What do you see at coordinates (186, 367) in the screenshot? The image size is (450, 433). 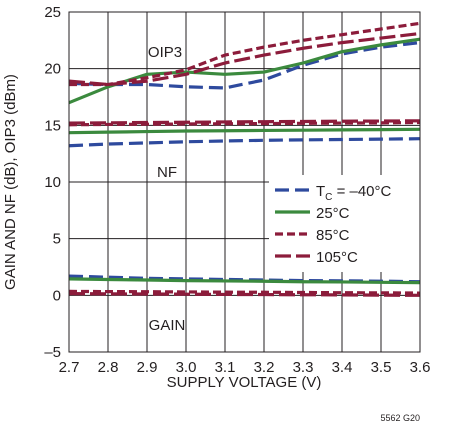 I see `x-tick-label: 3.0` at bounding box center [186, 367].